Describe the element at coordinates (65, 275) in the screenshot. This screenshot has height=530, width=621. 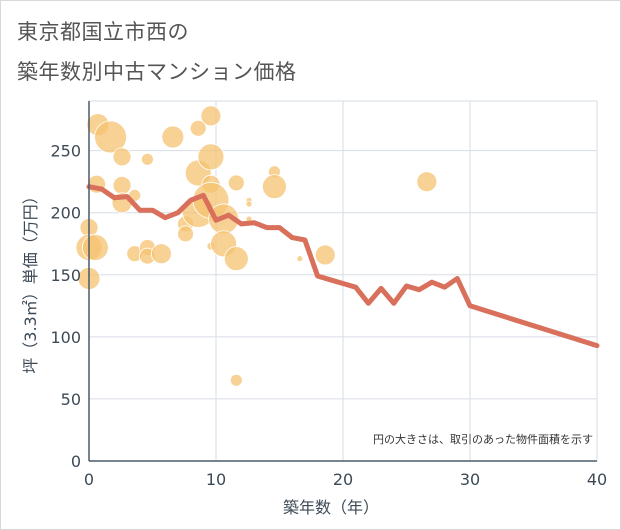
I see `y-tick-label: 150` at that location.